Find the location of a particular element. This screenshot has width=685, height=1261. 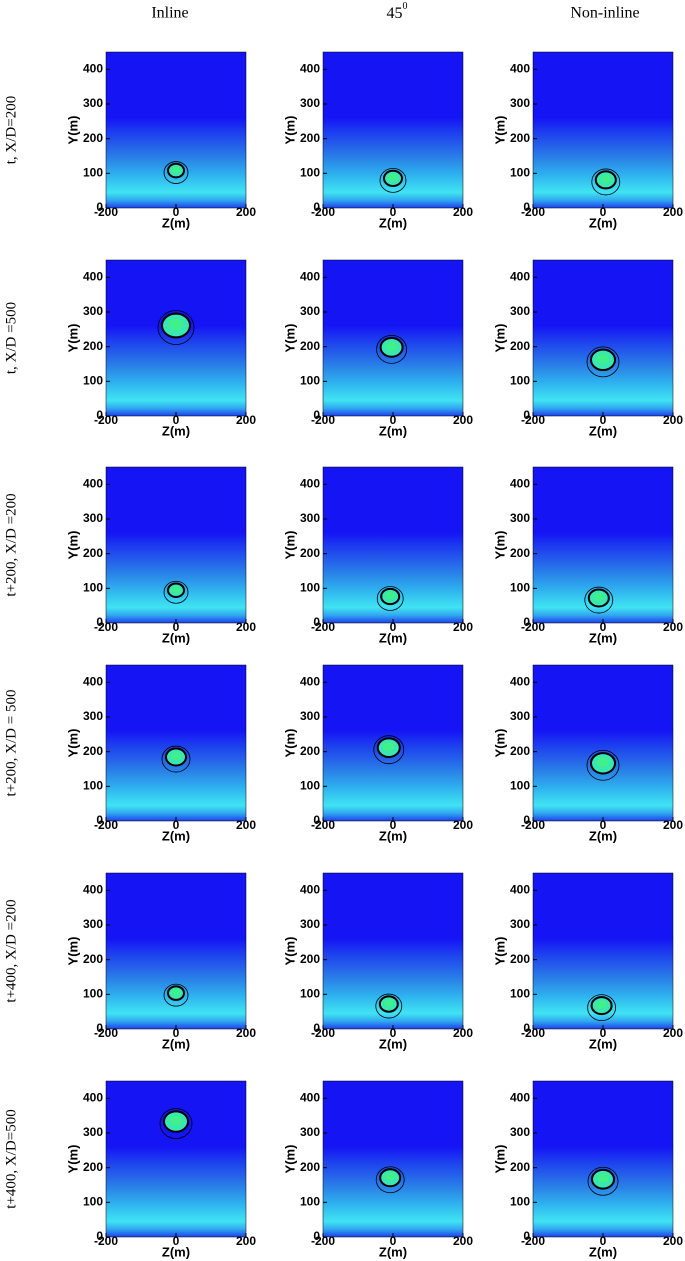

column-header: Inline is located at coordinates (169, 13).